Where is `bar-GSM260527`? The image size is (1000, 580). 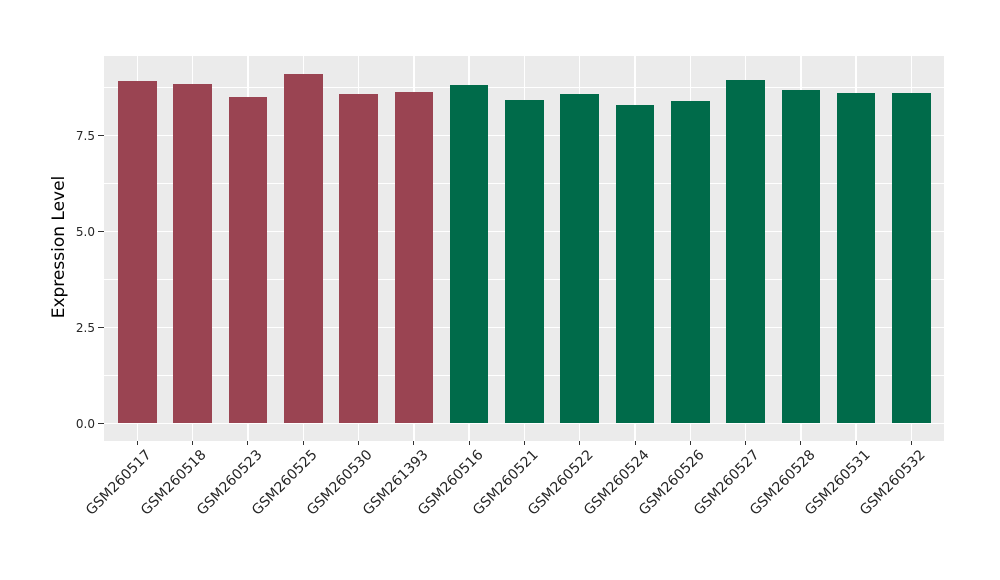 bar-GSM260527 is located at coordinates (745, 251).